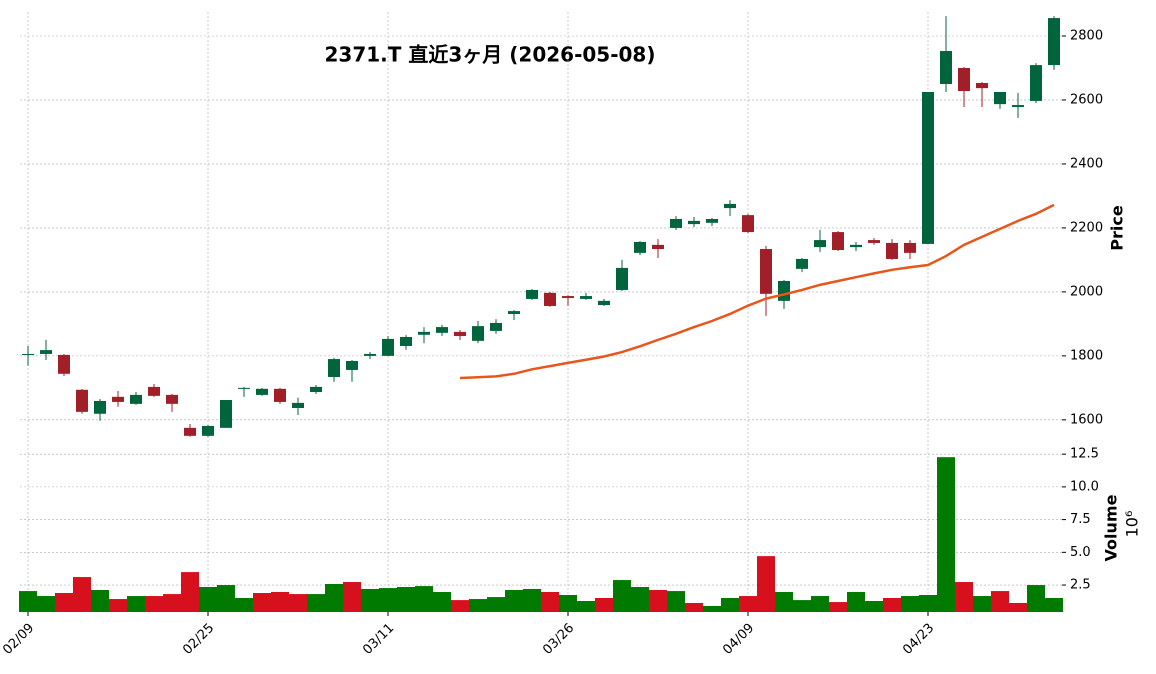 The height and width of the screenshot is (674, 1156). What do you see at coordinates (558, 639) in the screenshot?
I see `x-tick-label: 03/26` at bounding box center [558, 639].